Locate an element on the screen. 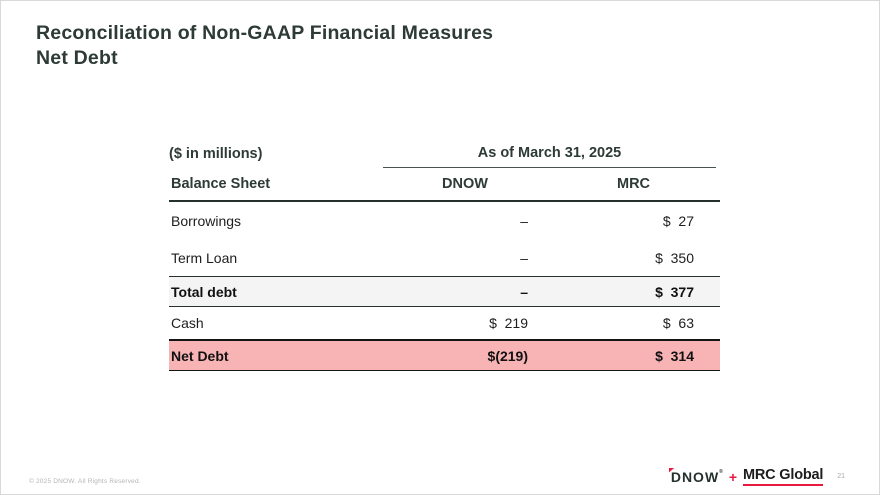 This screenshot has height=495, width=880. row-label: Cash is located at coordinates (187, 323).